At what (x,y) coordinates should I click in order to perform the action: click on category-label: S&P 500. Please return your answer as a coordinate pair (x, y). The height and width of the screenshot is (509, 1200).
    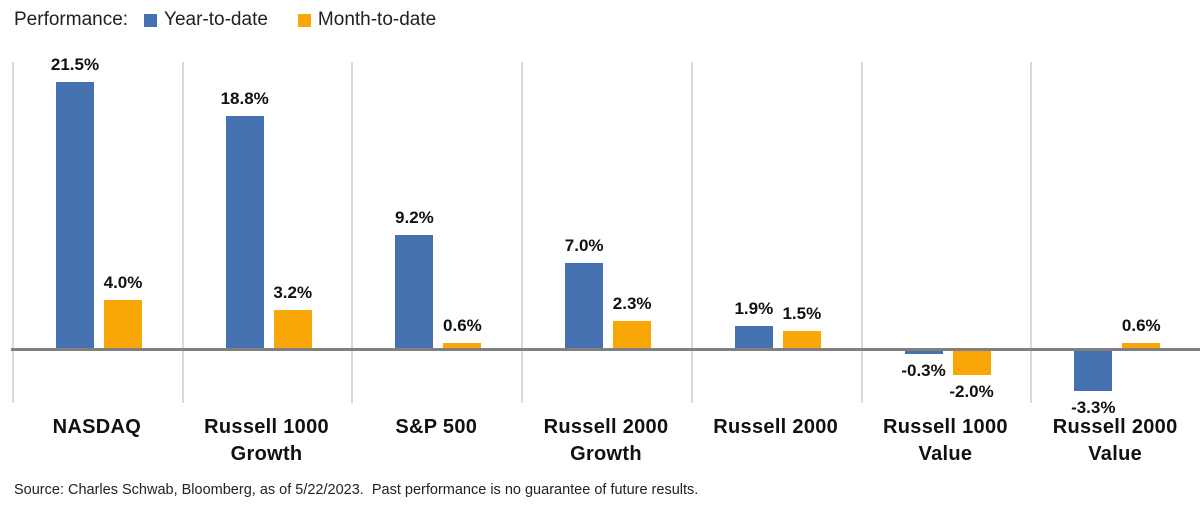
    Looking at the image, I should click on (436, 427).